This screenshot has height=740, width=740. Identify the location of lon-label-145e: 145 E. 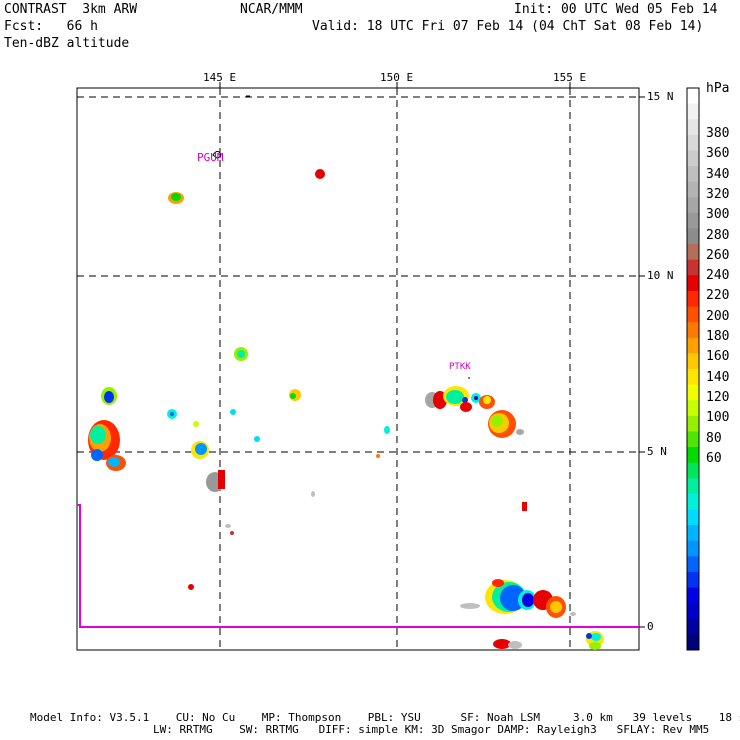
(220, 77).